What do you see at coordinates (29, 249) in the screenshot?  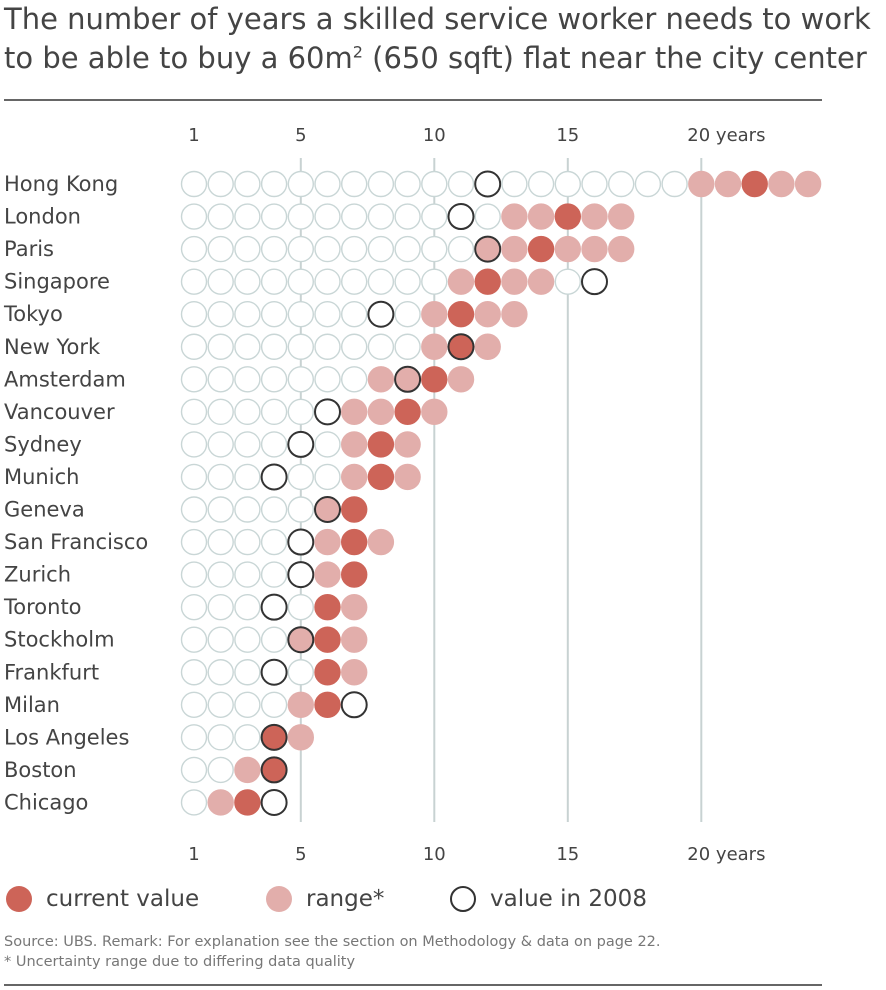 I see `city-label: Paris` at bounding box center [29, 249].